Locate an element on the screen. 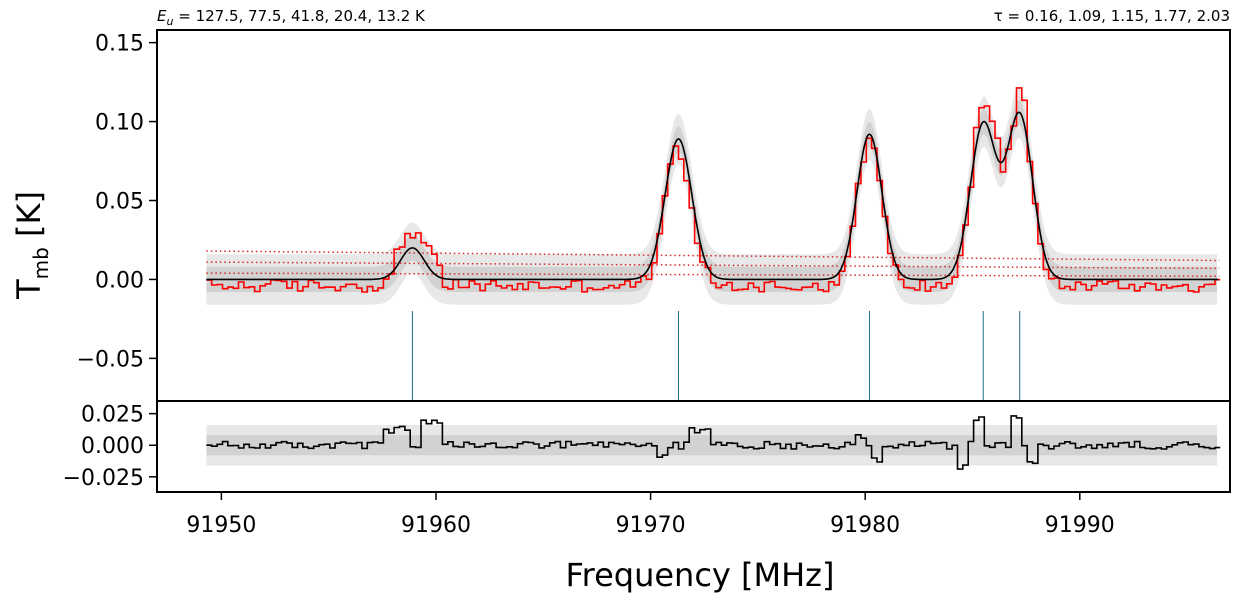 The height and width of the screenshot is (597, 1250). x-tick-label: 91990 is located at coordinates (1080, 525).